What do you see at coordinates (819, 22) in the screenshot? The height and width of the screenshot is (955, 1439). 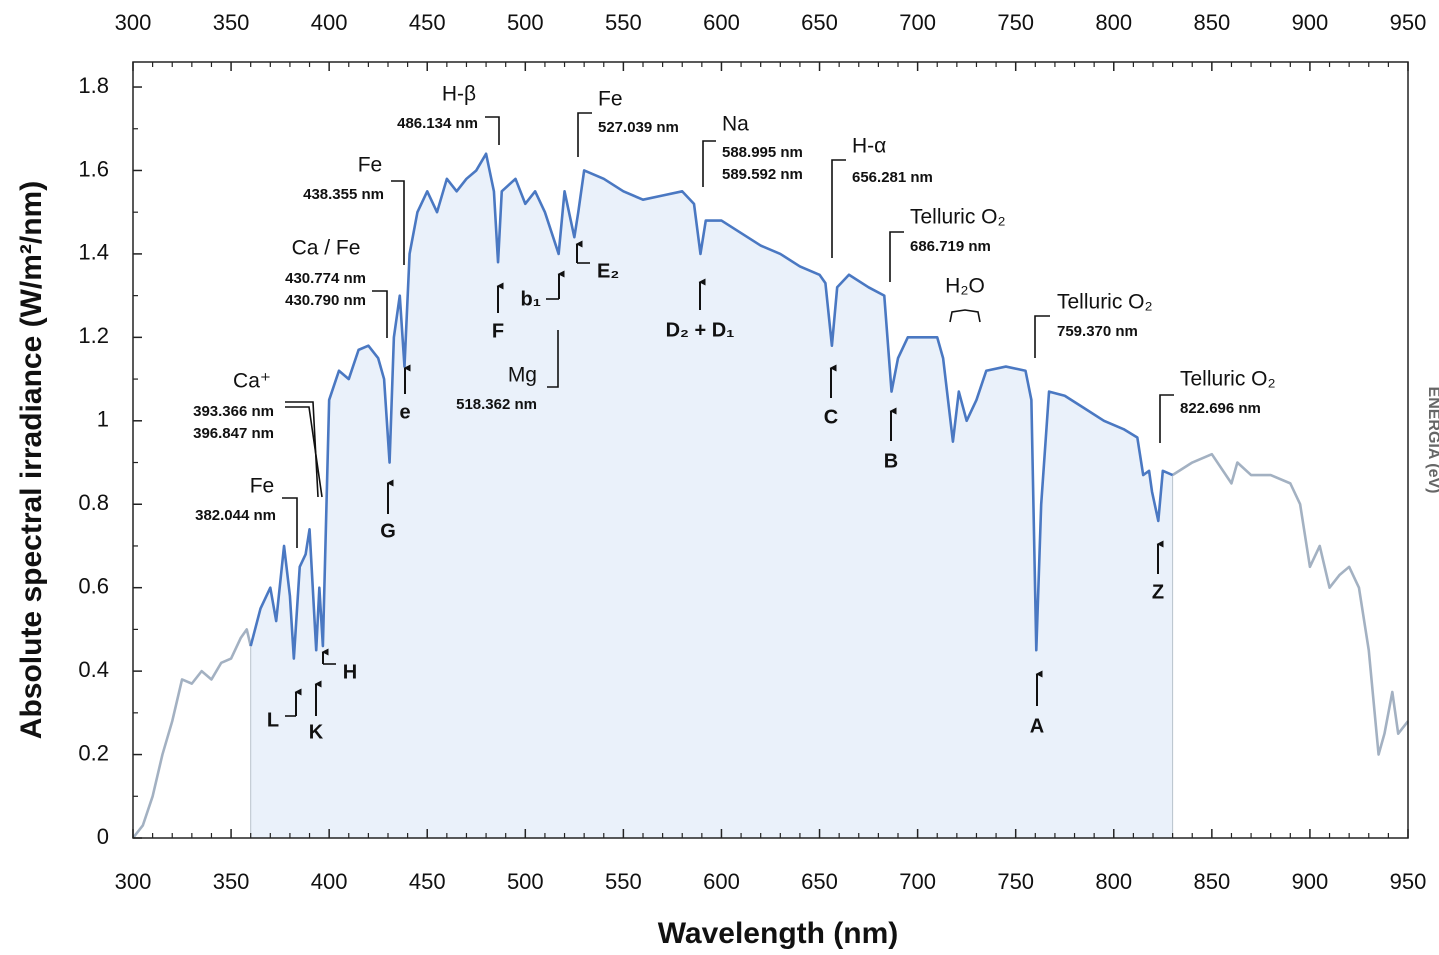 I see `x-top-tick-label: 650` at bounding box center [819, 22].